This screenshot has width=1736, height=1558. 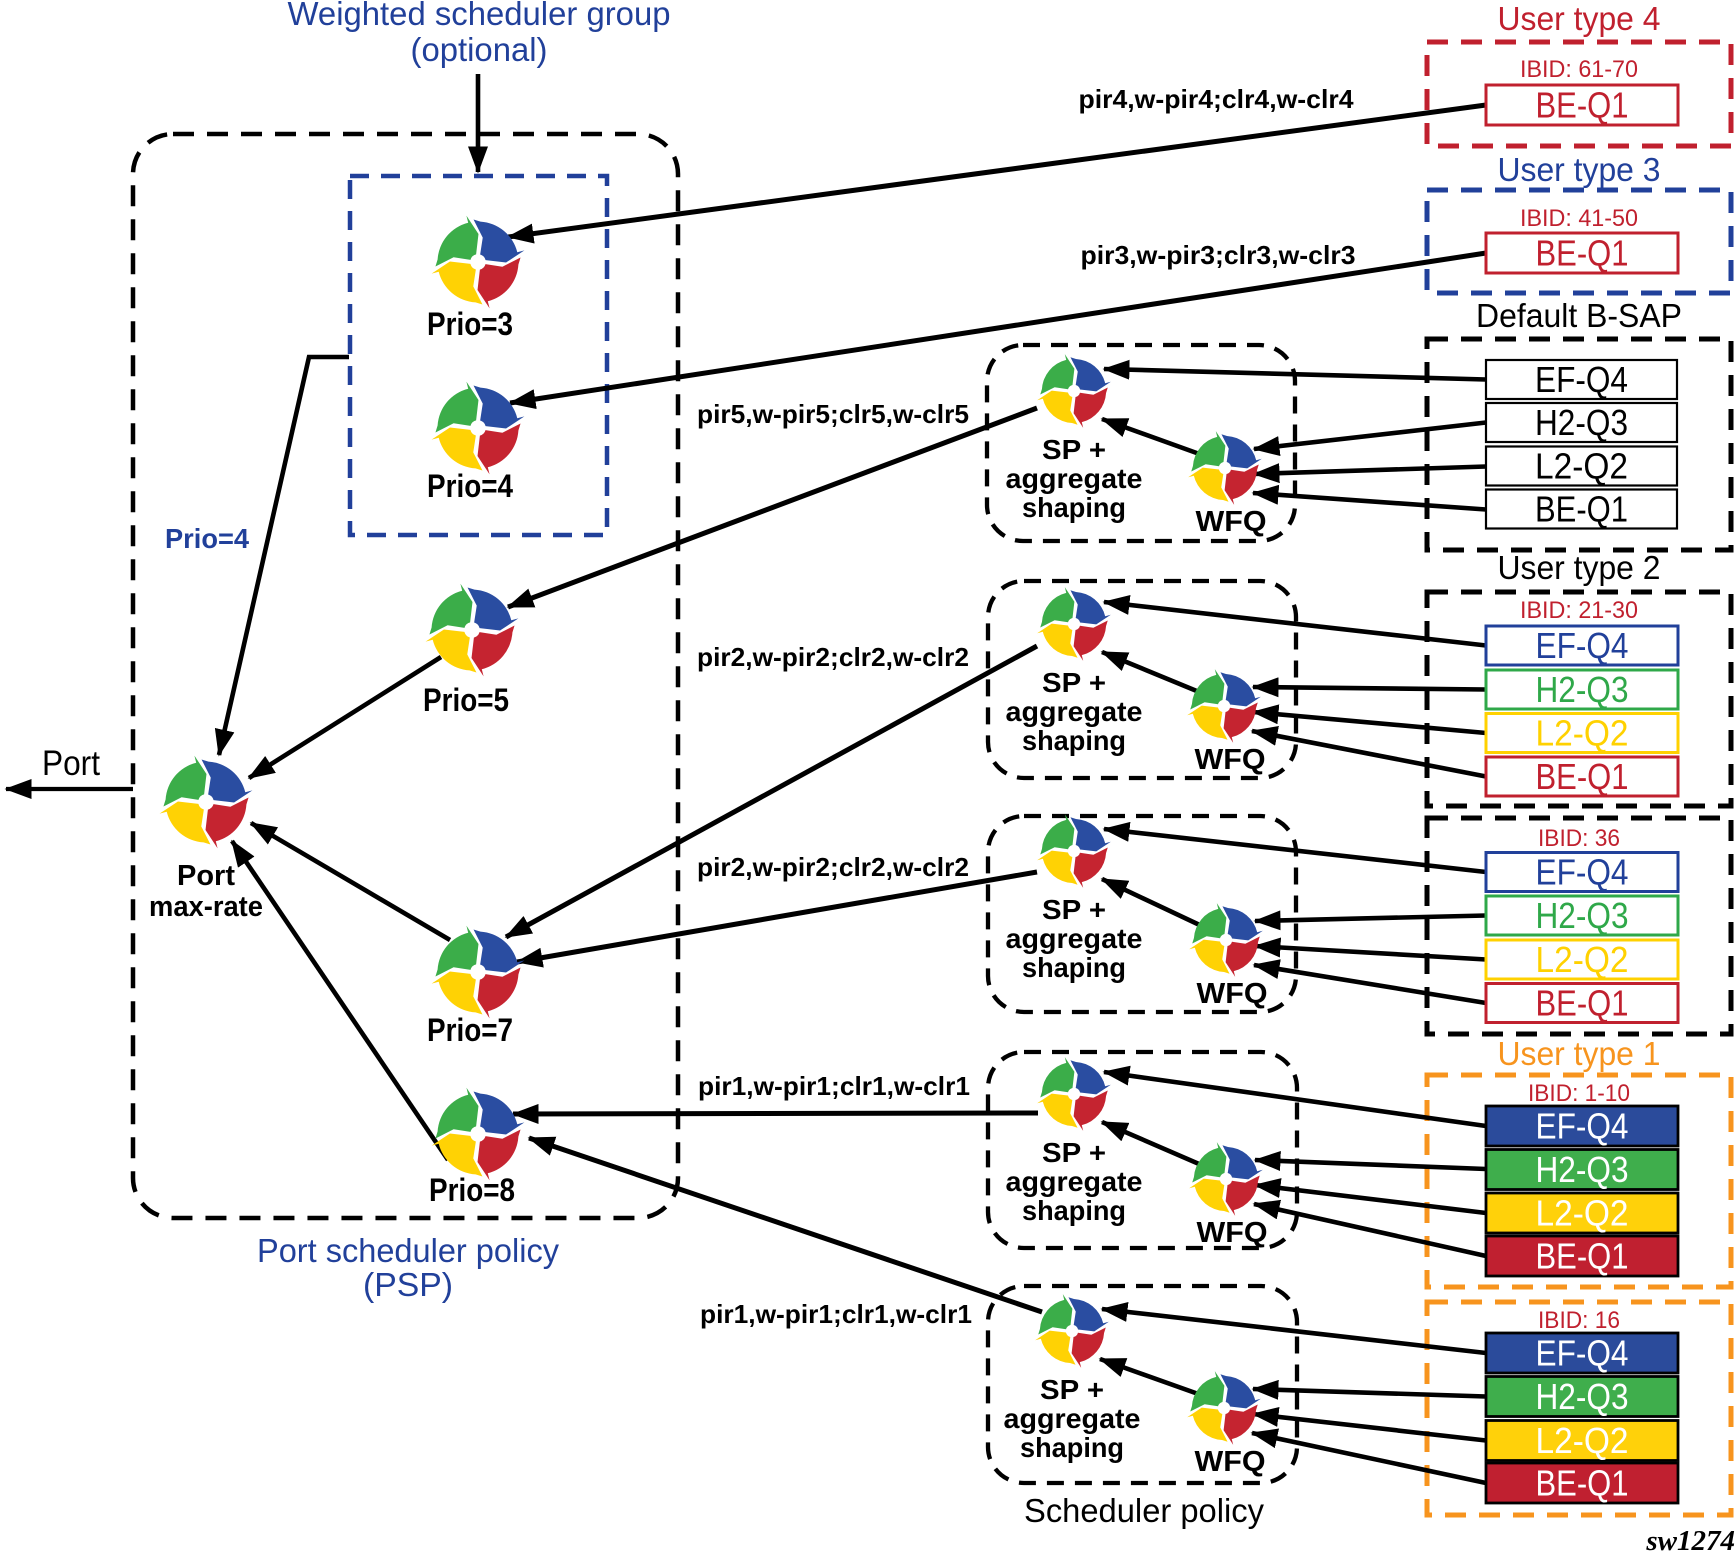 What do you see at coordinates (479, 16) in the screenshot?
I see `svg-text: Weighted scheduler group` at bounding box center [479, 16].